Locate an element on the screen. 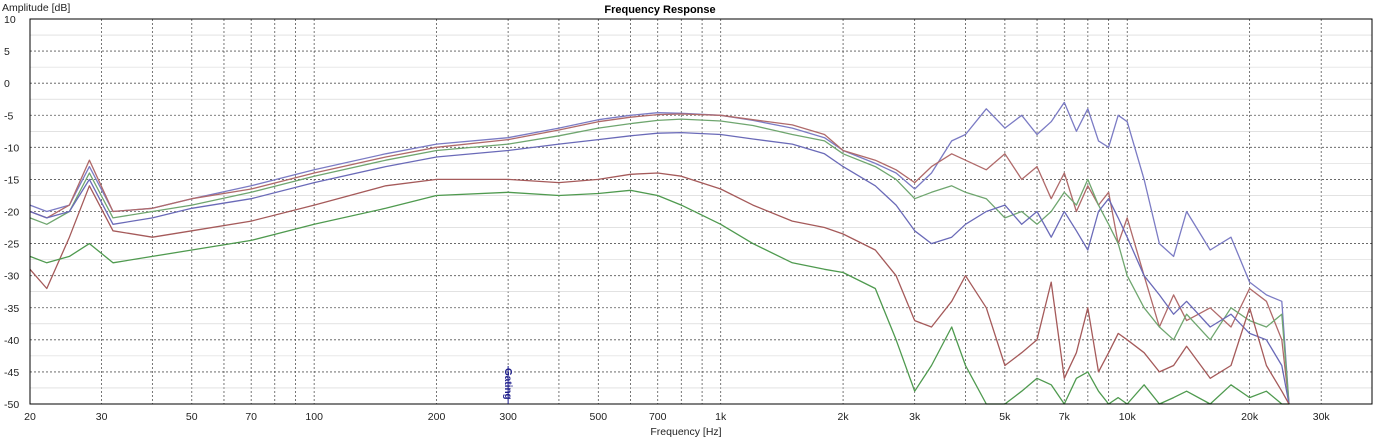 The height and width of the screenshot is (446, 1400). y-tick-label: -15 is located at coordinates (11, 180).